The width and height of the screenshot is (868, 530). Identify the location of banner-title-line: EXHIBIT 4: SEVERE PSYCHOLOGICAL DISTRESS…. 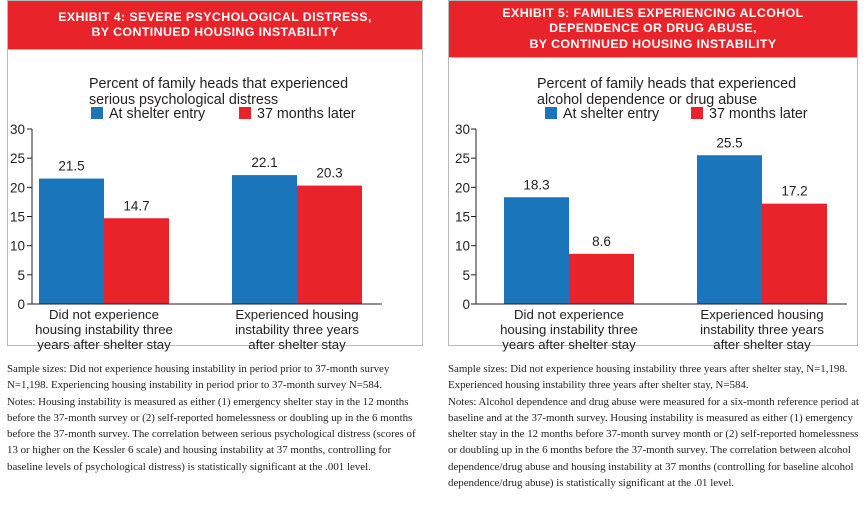
(215, 16).